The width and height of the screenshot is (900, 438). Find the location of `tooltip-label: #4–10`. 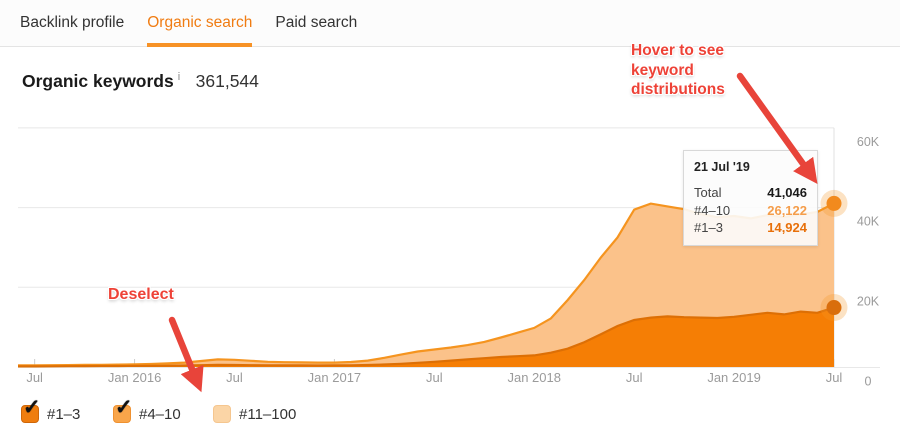

tooltip-label: #4–10 is located at coordinates (712, 210).